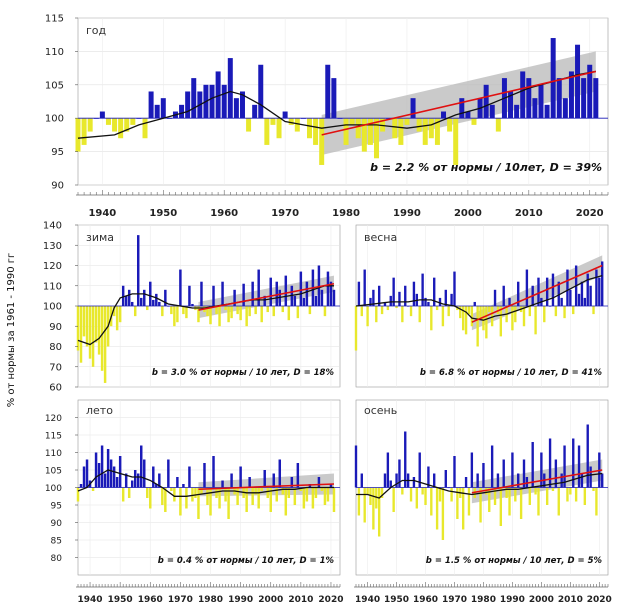 Image resolution: width=618 pixels, height=609 pixels. Describe the element at coordinates (300, 600) in the screenshot. I see `x-tick-label: 2010` at that location.